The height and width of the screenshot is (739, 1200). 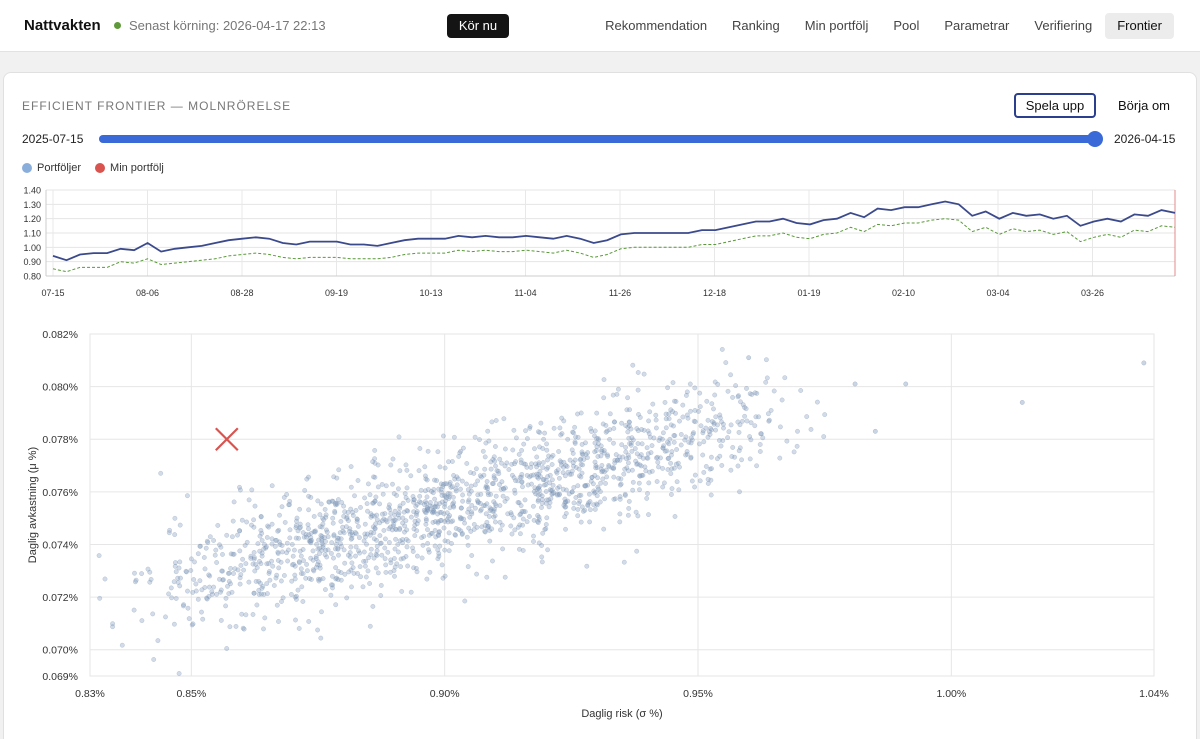 What do you see at coordinates (1144, 105) in the screenshot?
I see `reset-button: Börja om` at bounding box center [1144, 105].